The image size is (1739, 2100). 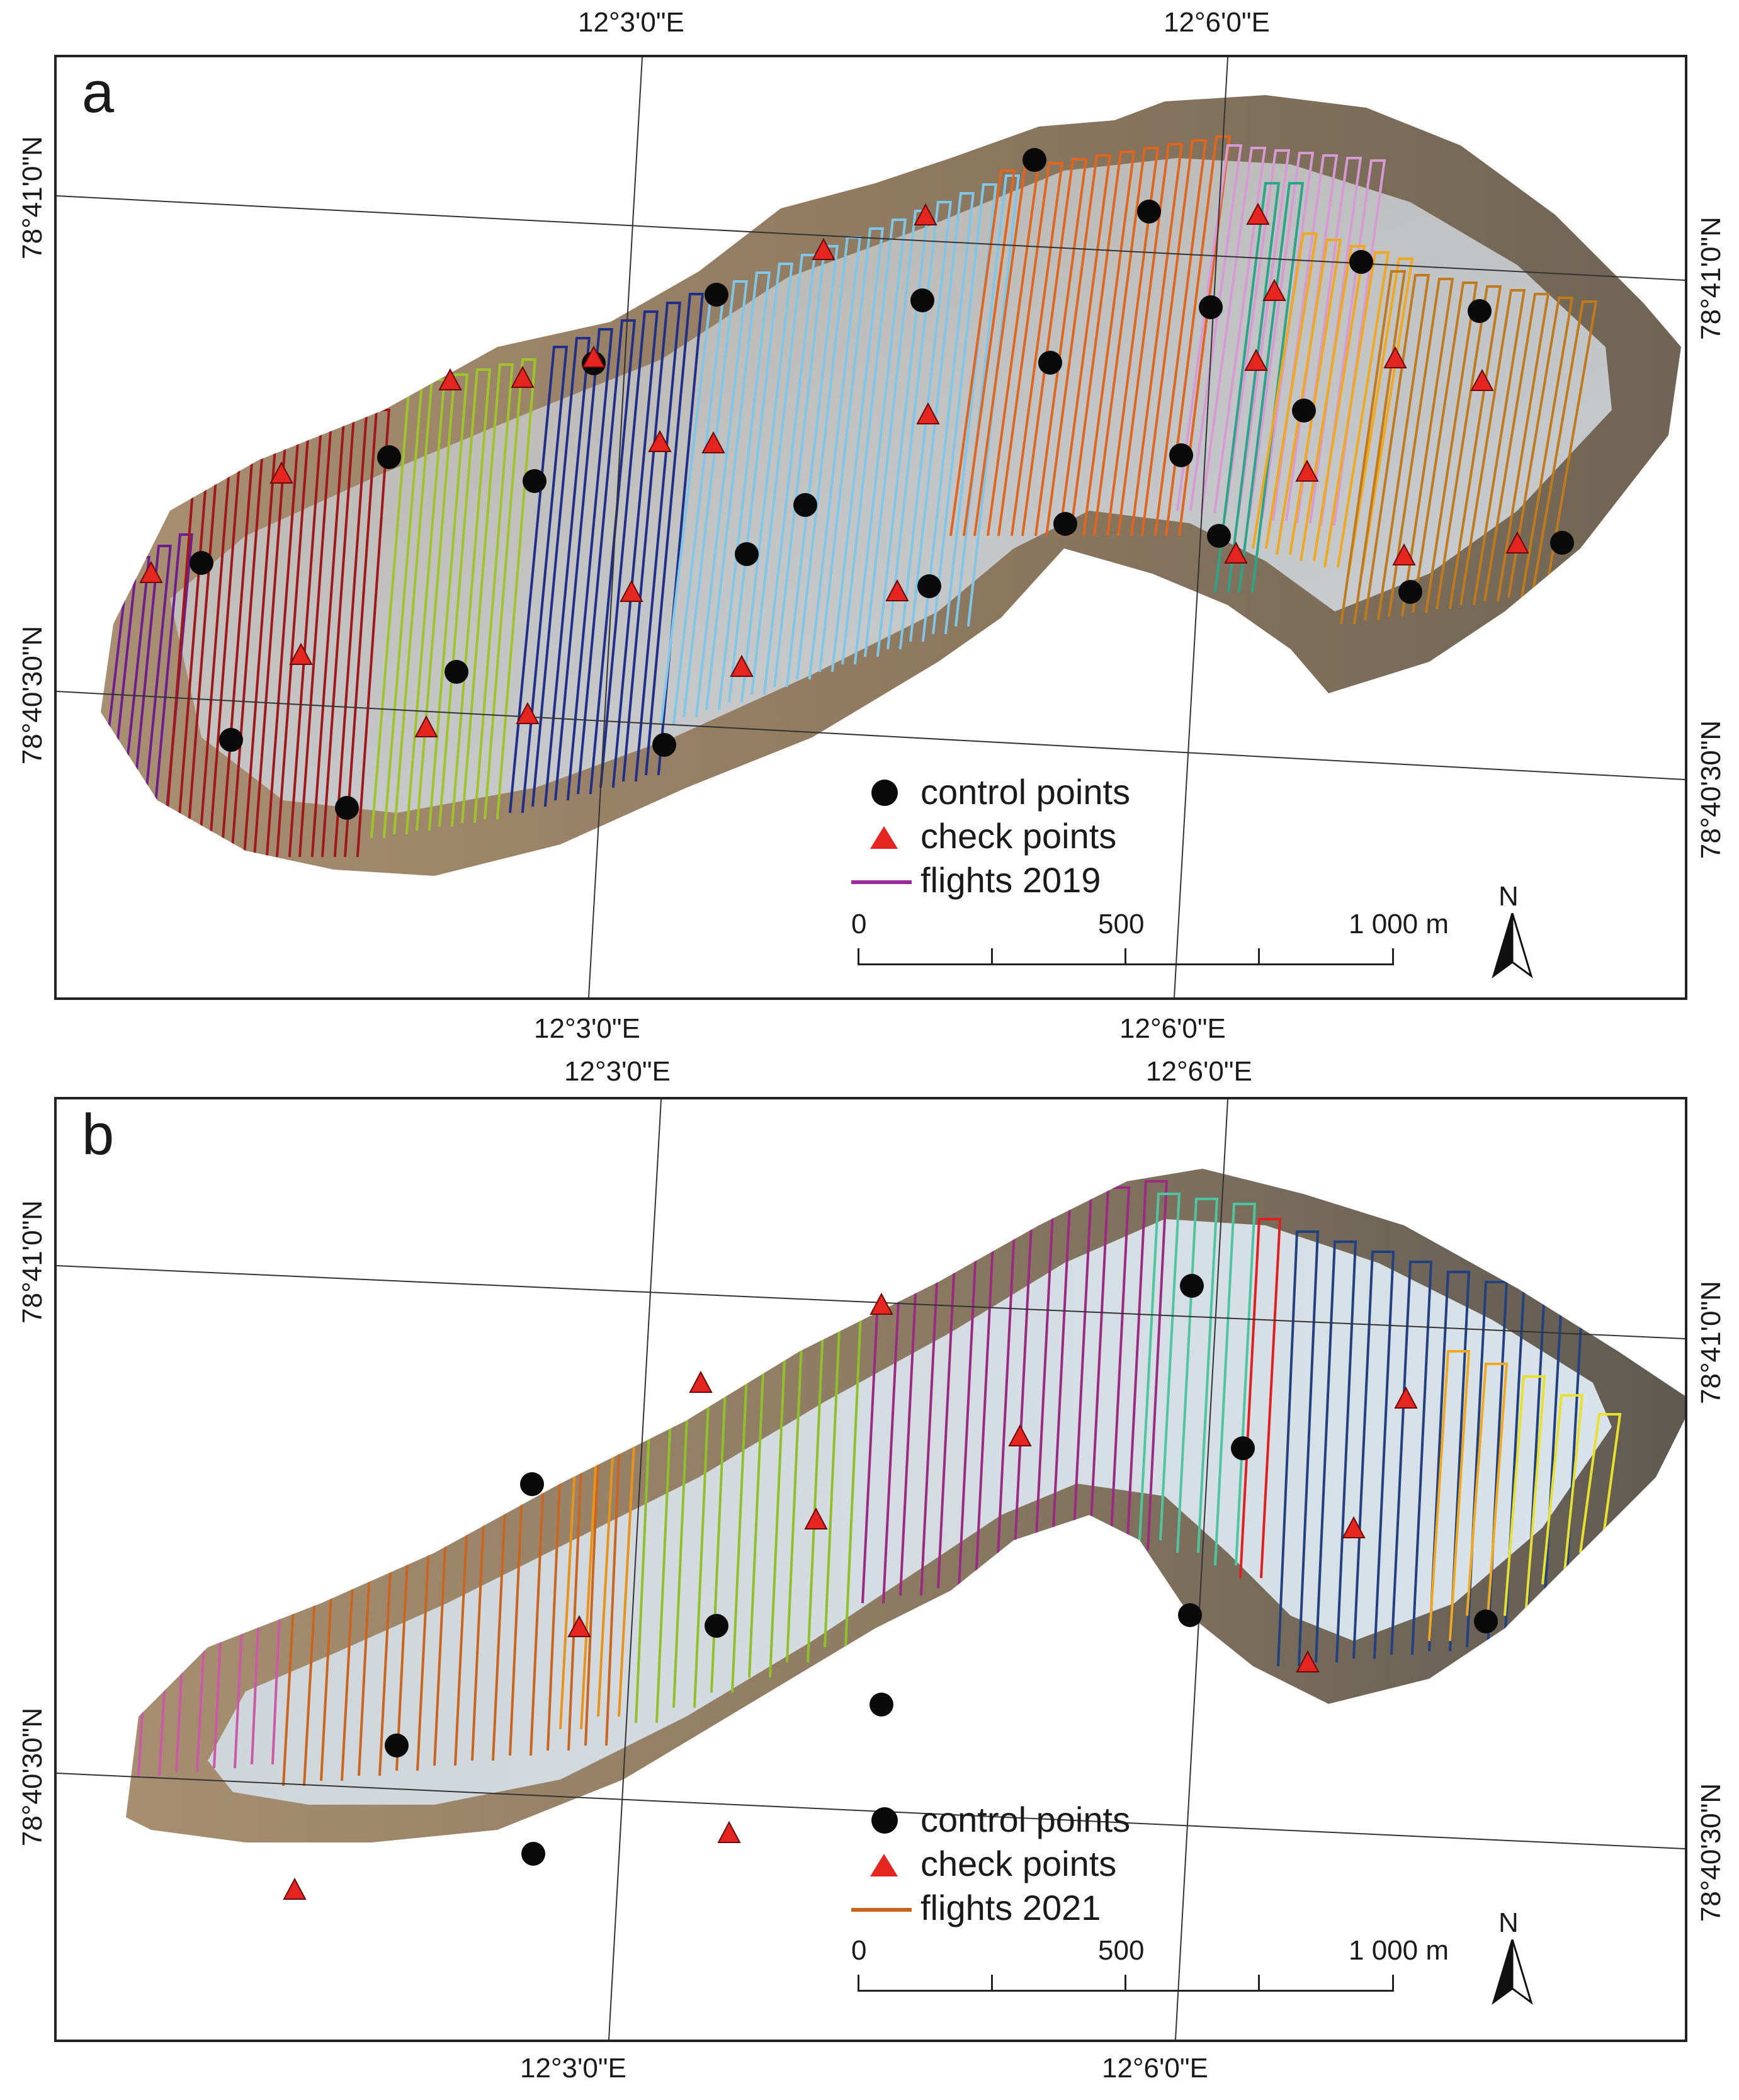 I want to click on lon-label-a-bottom-left: 12°3'0"E, so click(x=587, y=1028).